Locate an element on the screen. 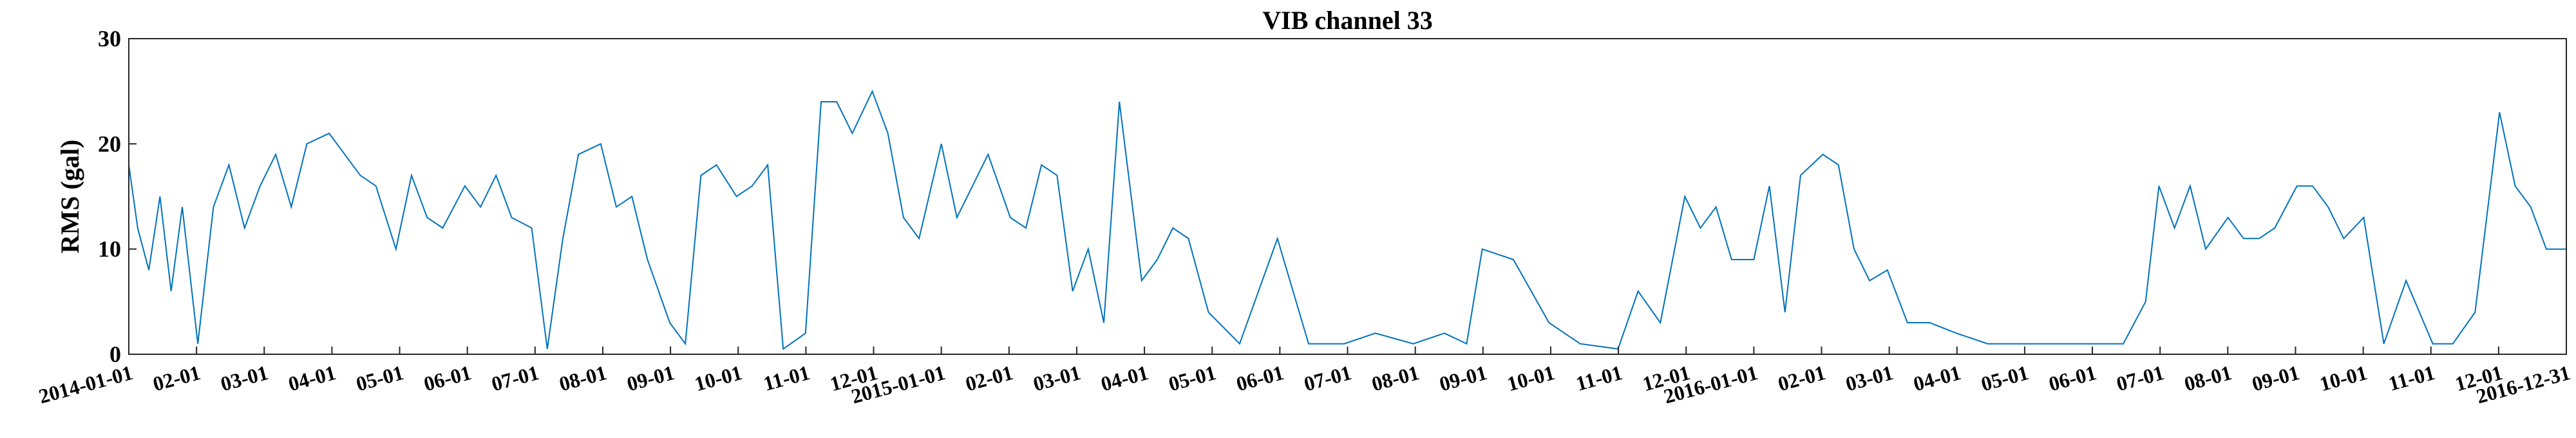 The height and width of the screenshot is (438, 2576). y-tick-label: 10 is located at coordinates (109, 249).